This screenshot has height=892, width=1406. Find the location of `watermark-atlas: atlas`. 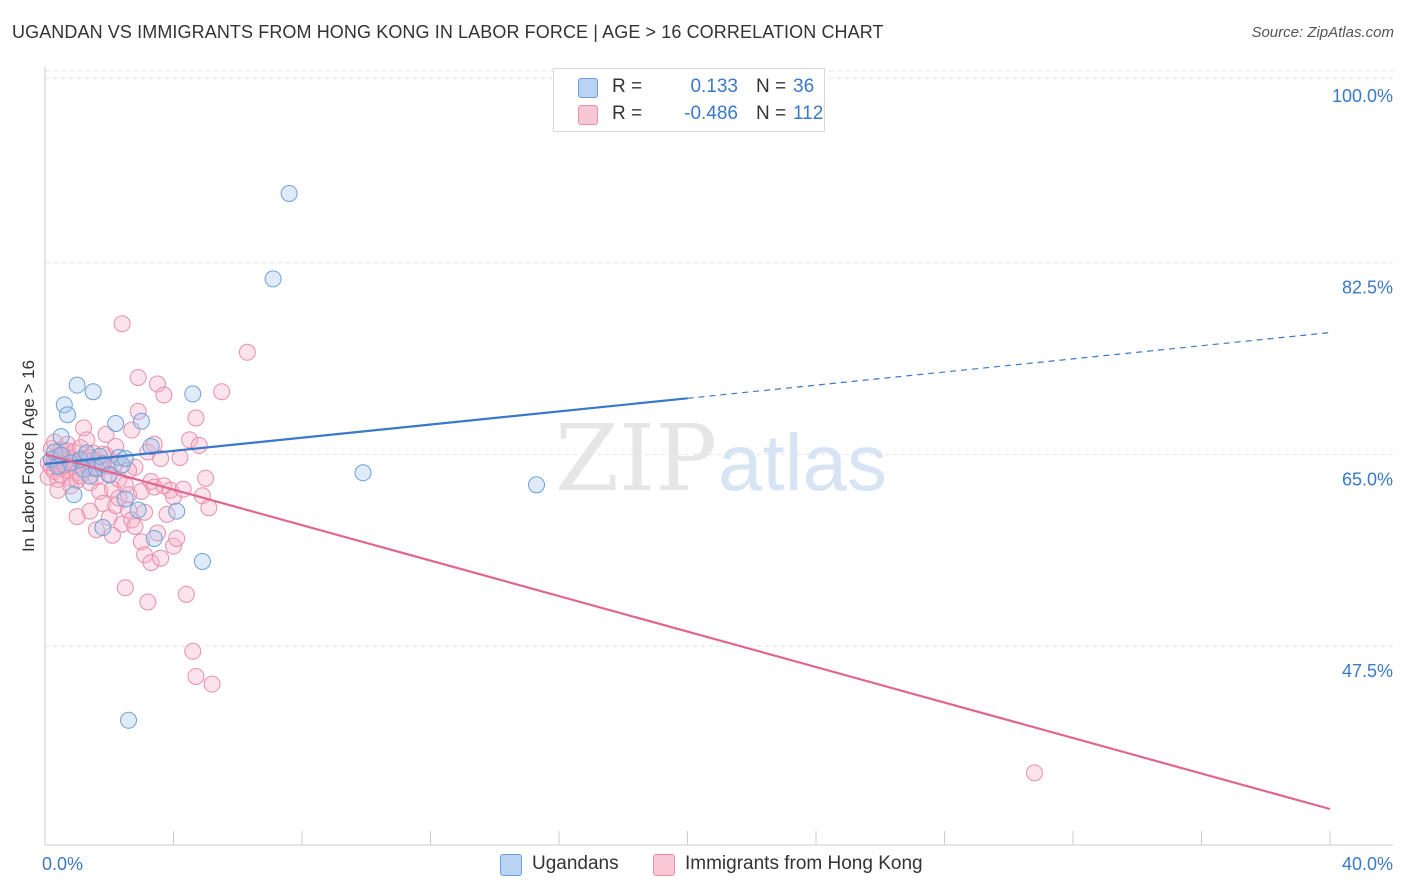

watermark-atlas: atlas is located at coordinates (802, 462).